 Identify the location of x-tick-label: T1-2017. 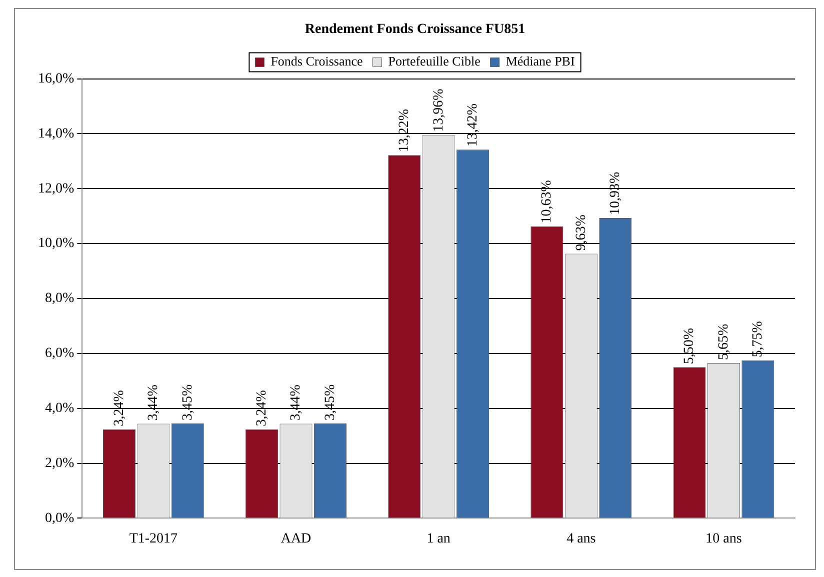
(153, 538).